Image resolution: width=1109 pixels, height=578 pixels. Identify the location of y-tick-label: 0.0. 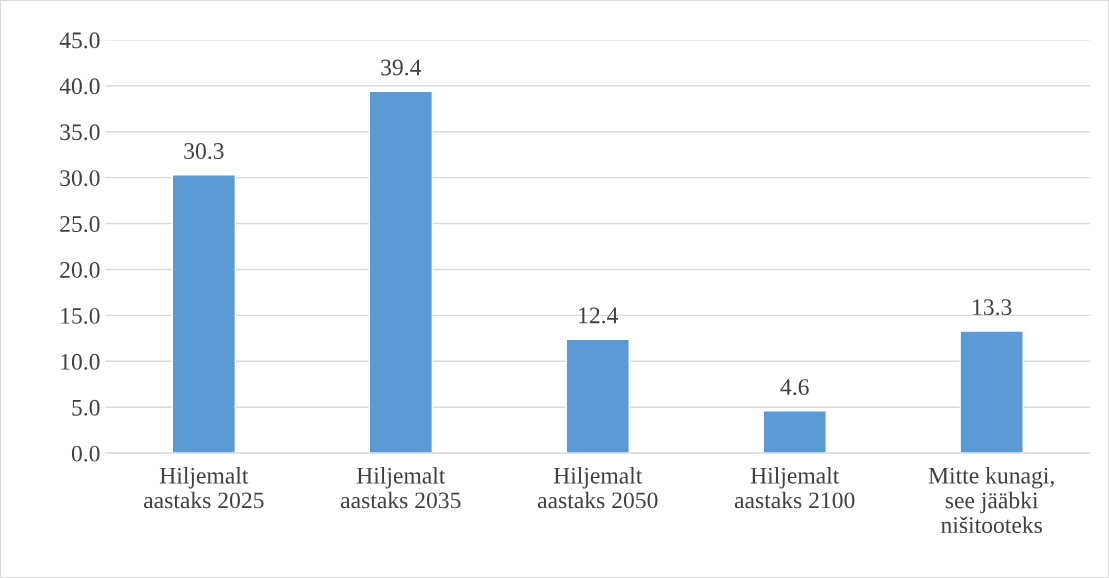
(85, 453).